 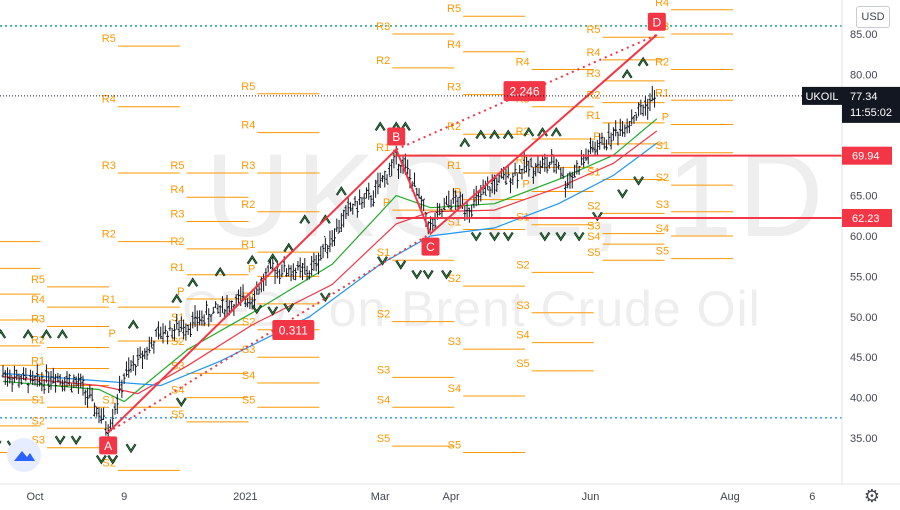 What do you see at coordinates (124, 497) in the screenshot?
I see `x-axis-tick-label: 9` at bounding box center [124, 497].